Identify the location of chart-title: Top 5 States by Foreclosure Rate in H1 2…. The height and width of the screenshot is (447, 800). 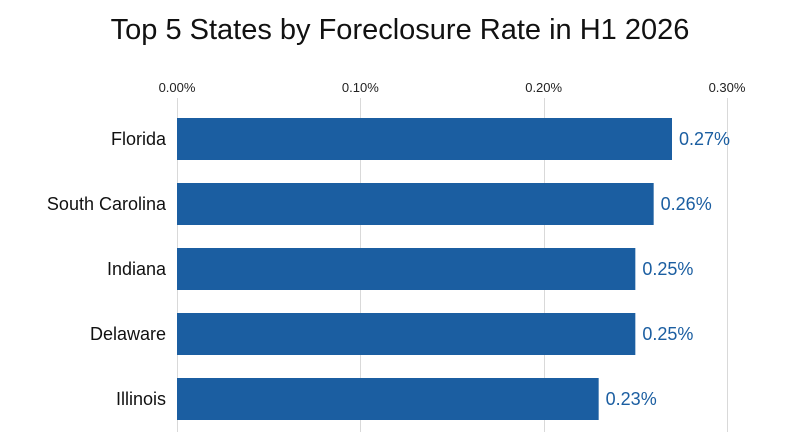
(400, 30).